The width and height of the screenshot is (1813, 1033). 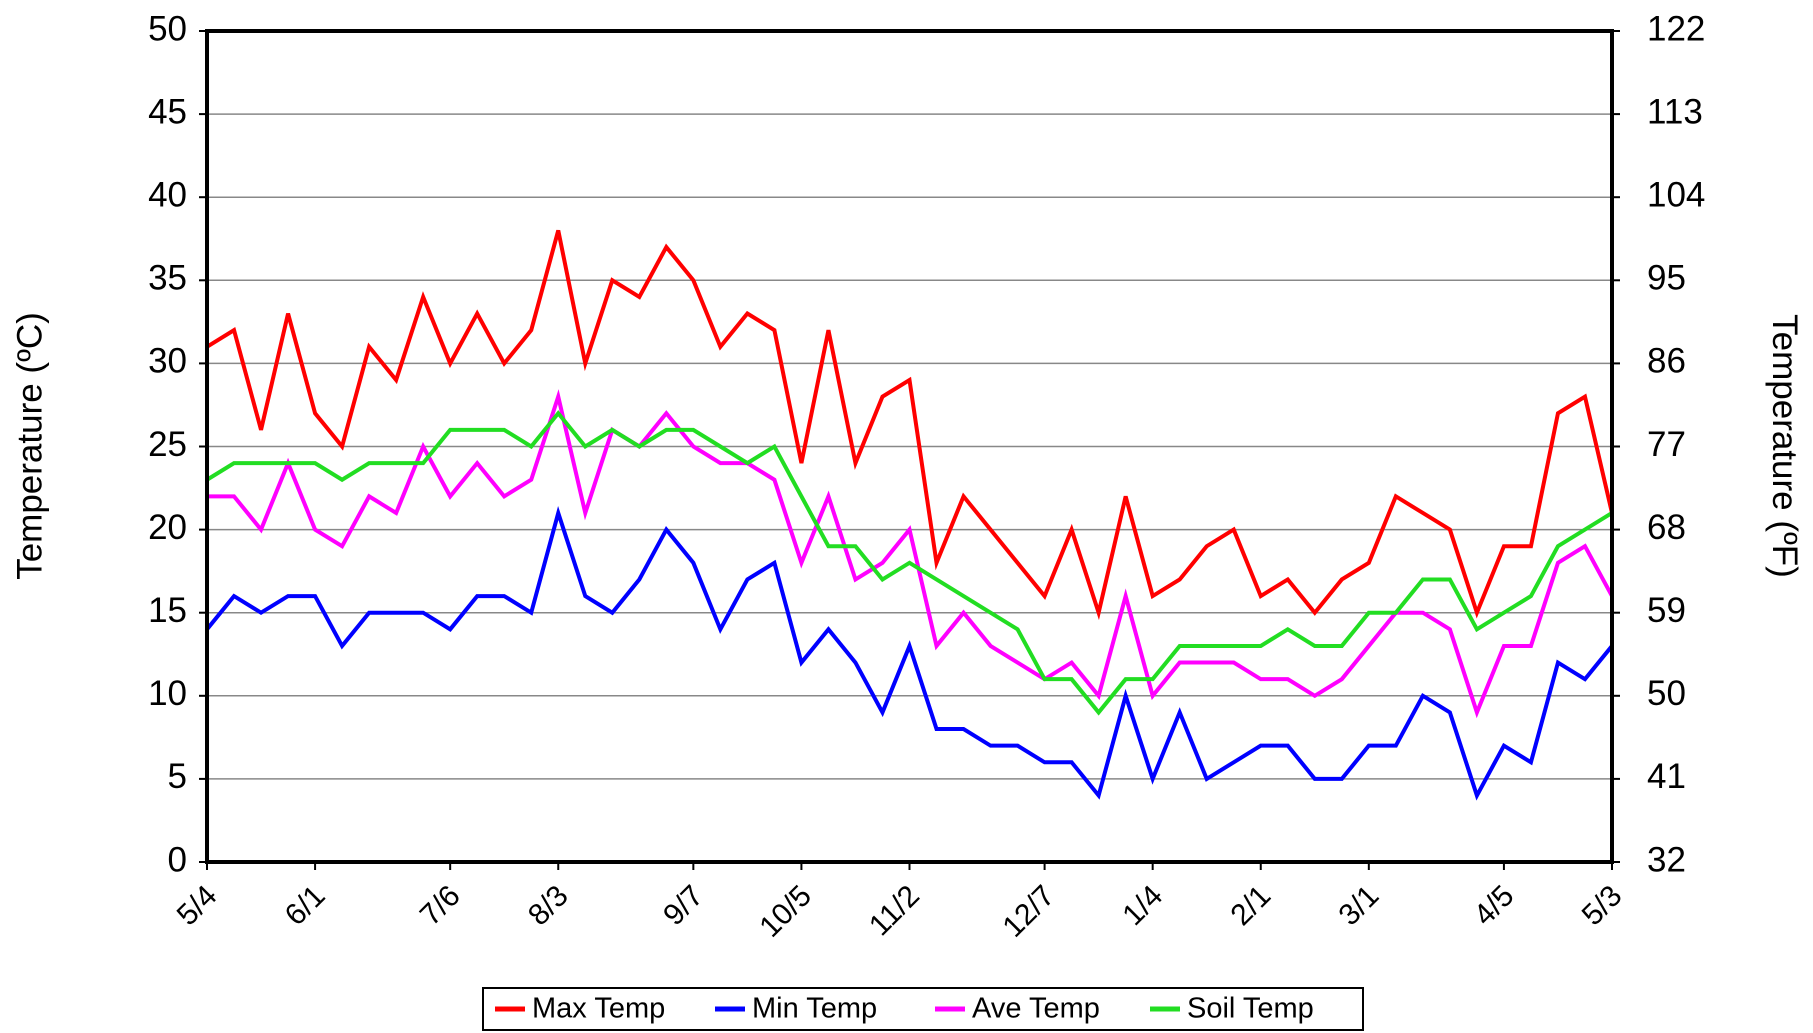 What do you see at coordinates (167, 194) in the screenshot?
I see `y-tick-label: 40` at bounding box center [167, 194].